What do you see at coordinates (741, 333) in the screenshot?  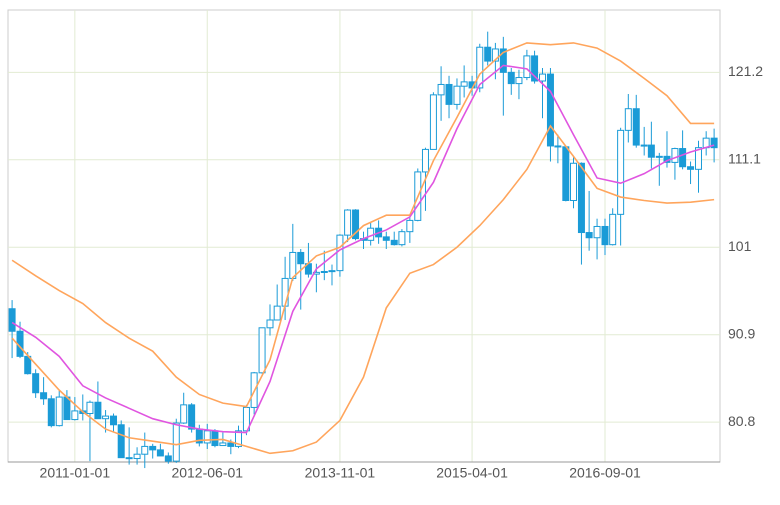 I see `y-tick-label: 90.9` at bounding box center [741, 333].